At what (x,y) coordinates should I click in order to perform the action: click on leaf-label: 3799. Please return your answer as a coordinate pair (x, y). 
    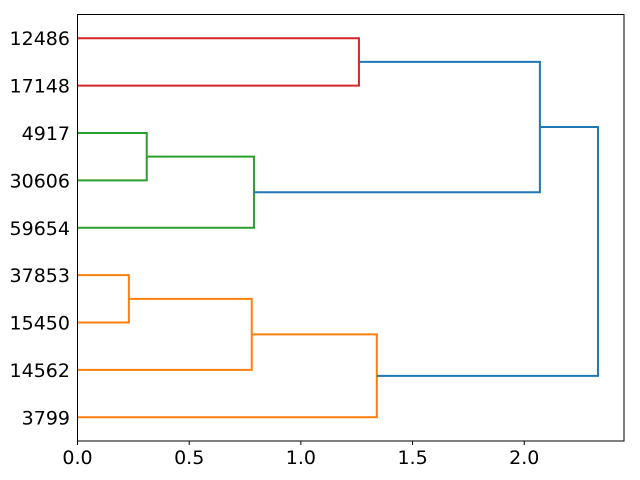
    Looking at the image, I should click on (46, 418).